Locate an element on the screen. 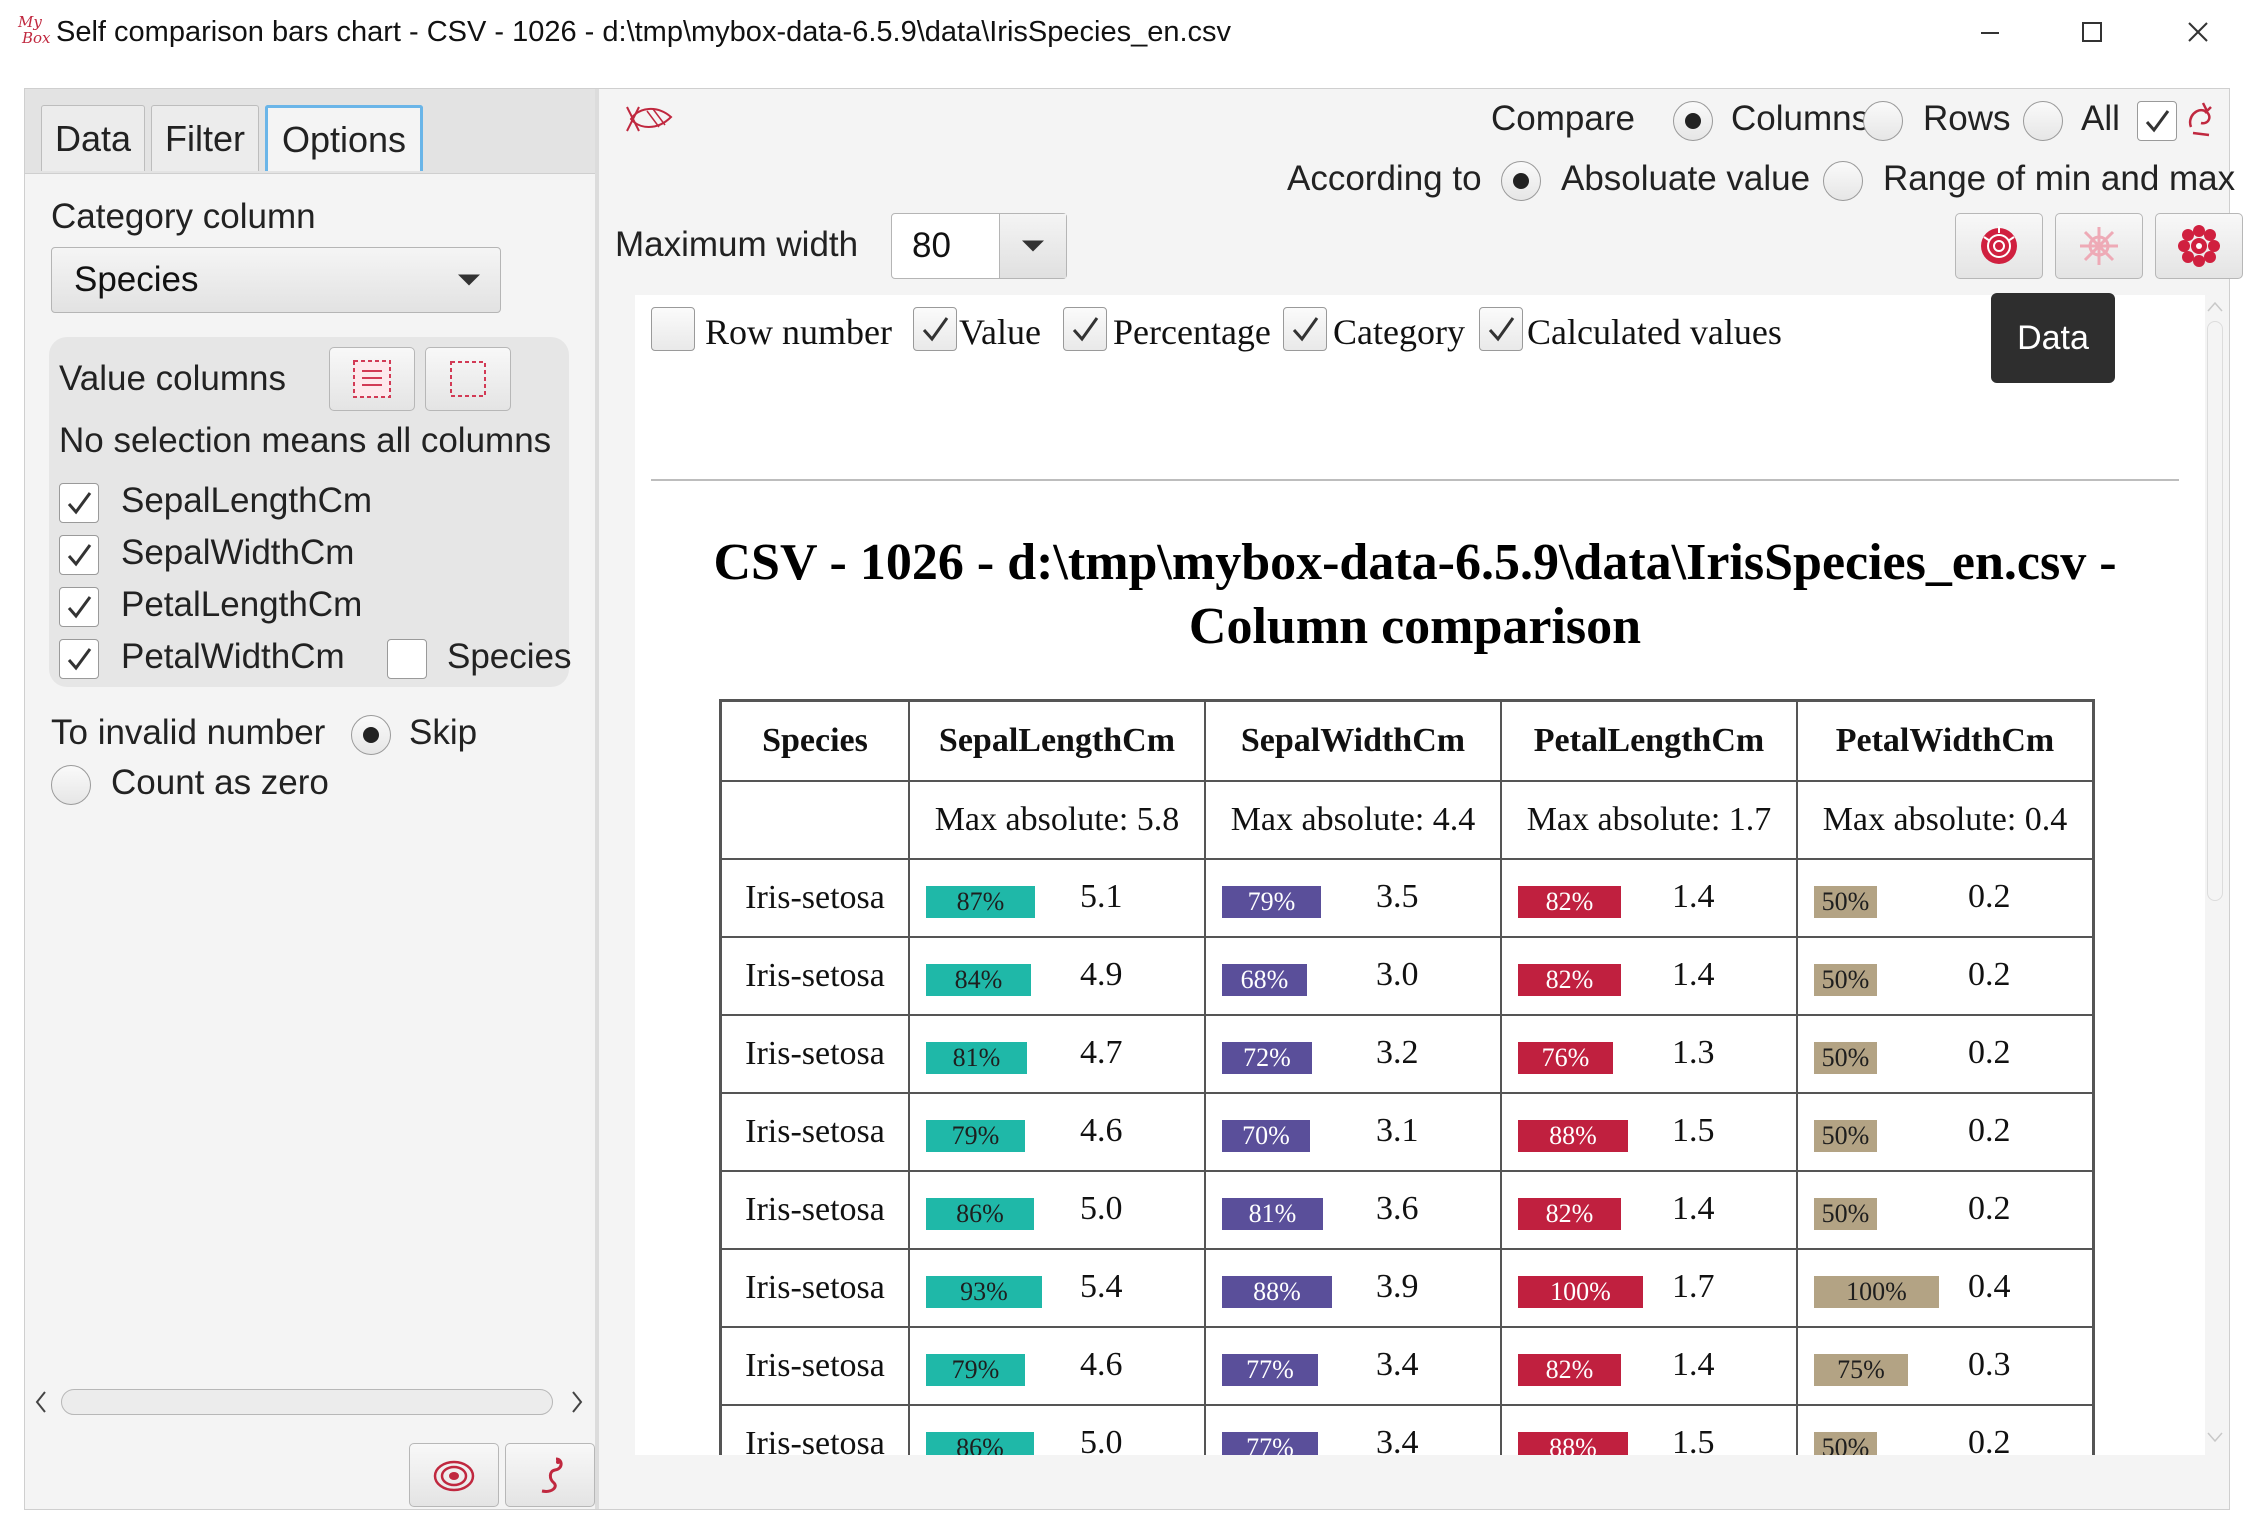  scroll-left-icon is located at coordinates (41, 1402).